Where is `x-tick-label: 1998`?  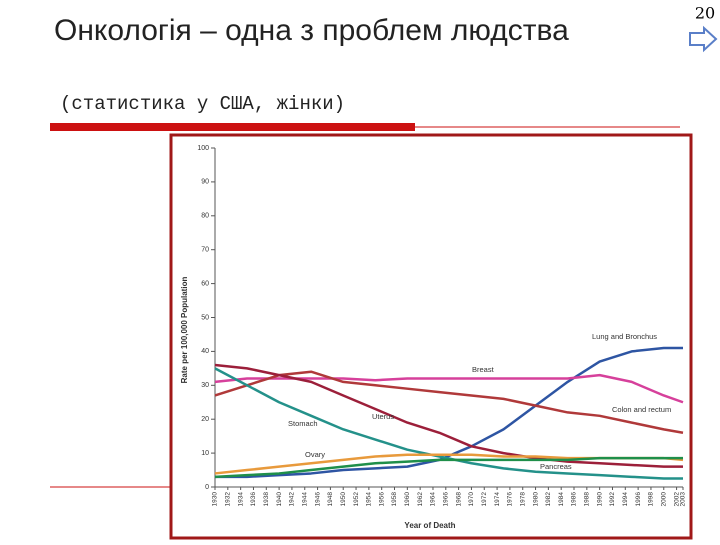 x-tick-label: 1998 is located at coordinates (651, 499).